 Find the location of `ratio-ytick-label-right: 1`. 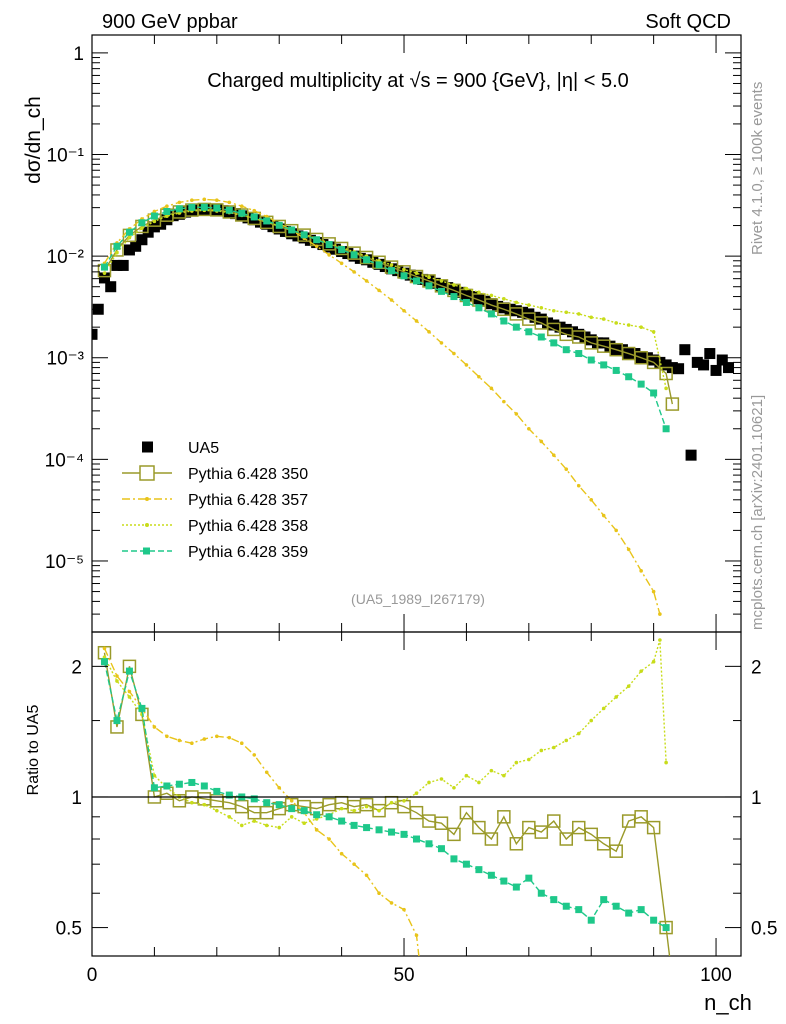

ratio-ytick-label-right: 1 is located at coordinates (756, 798).